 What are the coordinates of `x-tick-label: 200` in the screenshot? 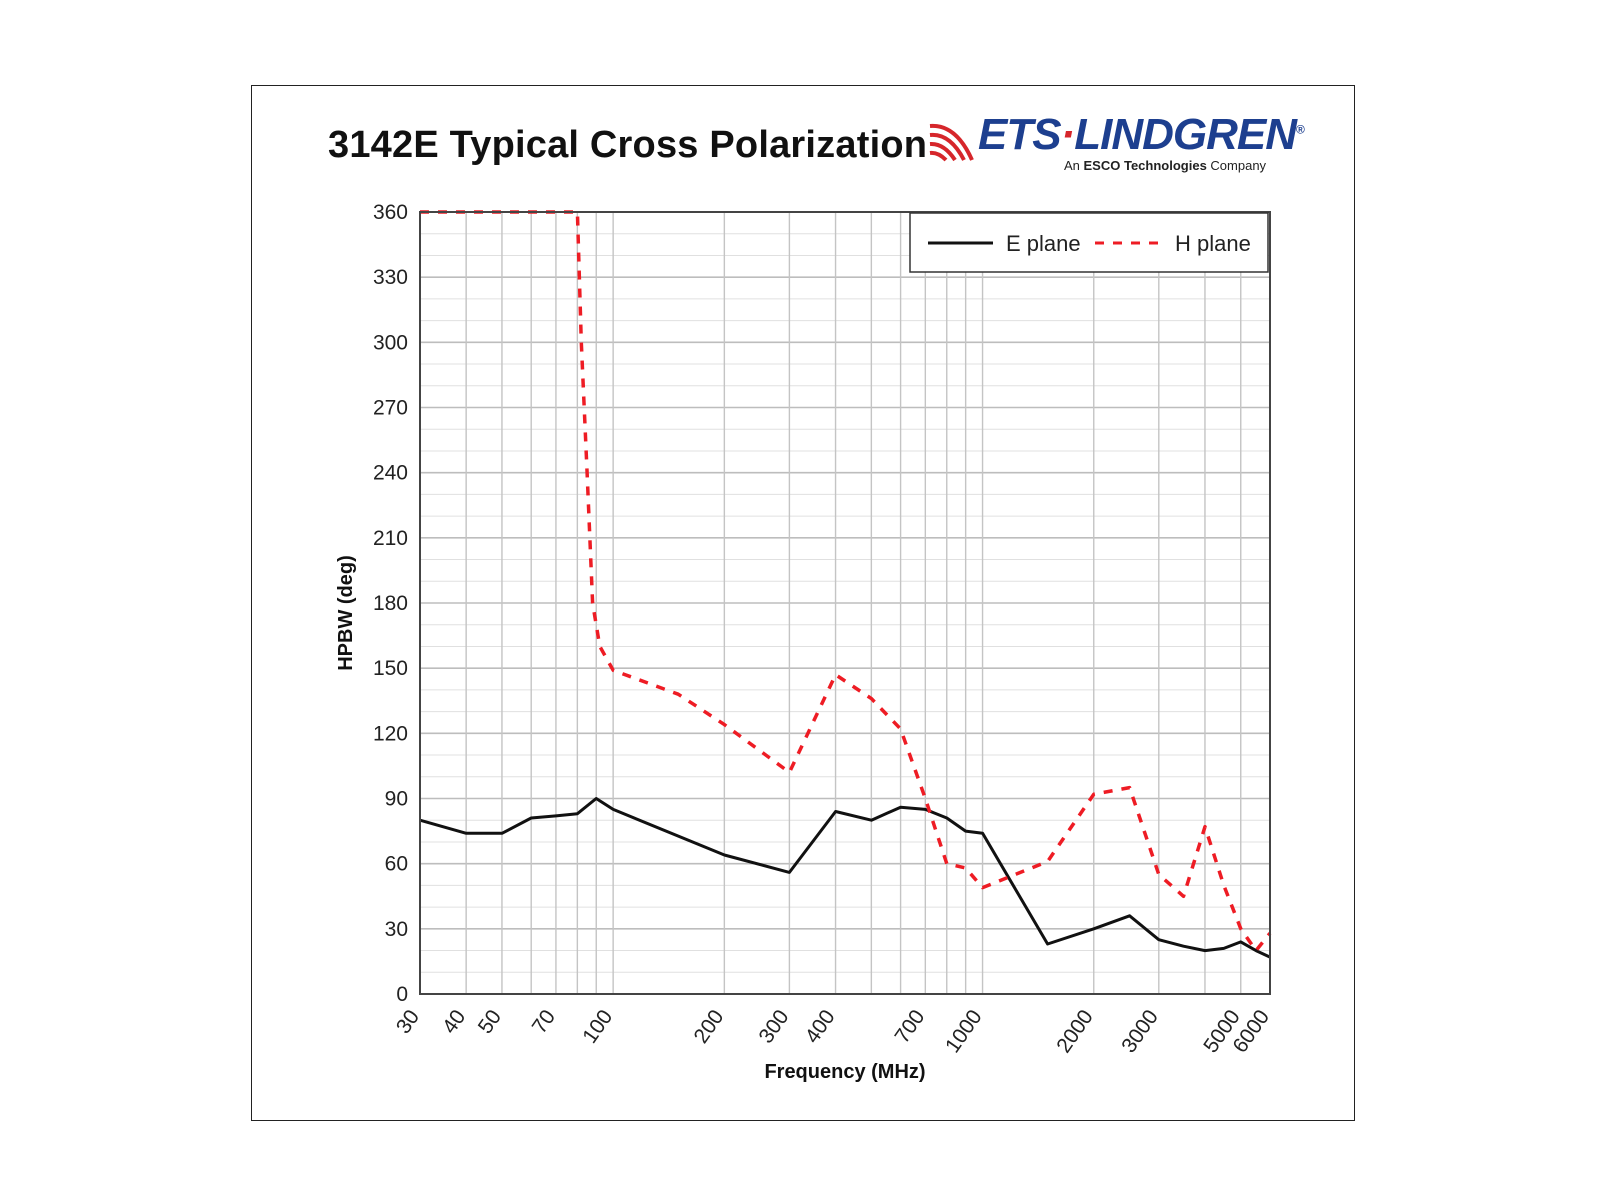 It's located at (709, 1027).